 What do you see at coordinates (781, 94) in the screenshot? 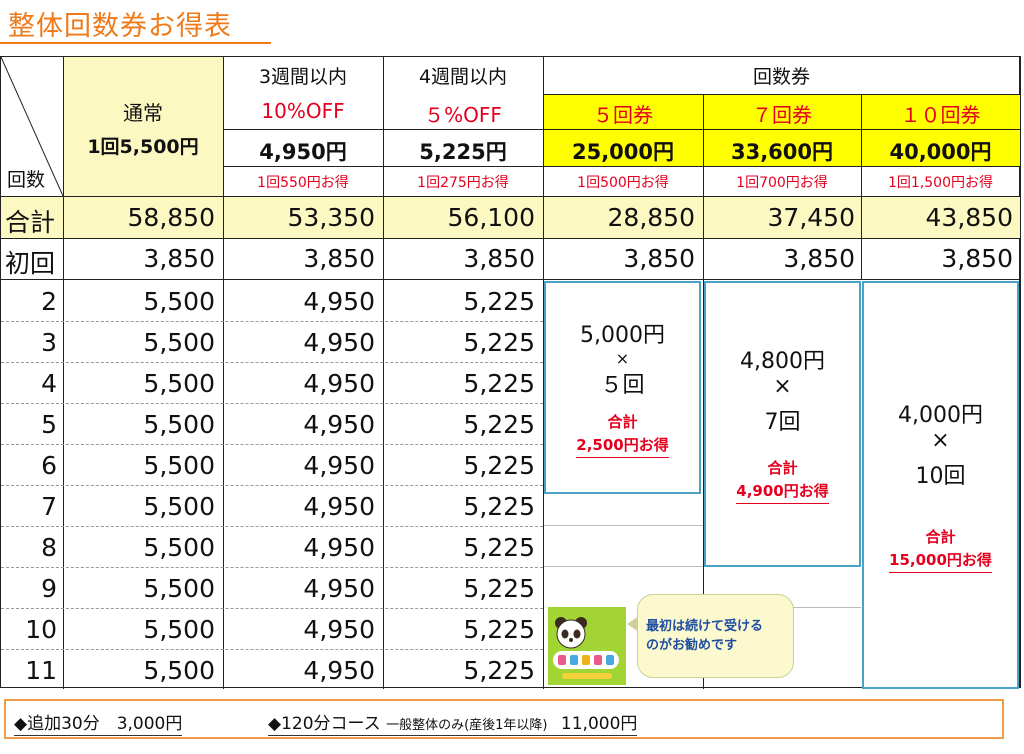
I see `ticket-group-line` at bounding box center [781, 94].